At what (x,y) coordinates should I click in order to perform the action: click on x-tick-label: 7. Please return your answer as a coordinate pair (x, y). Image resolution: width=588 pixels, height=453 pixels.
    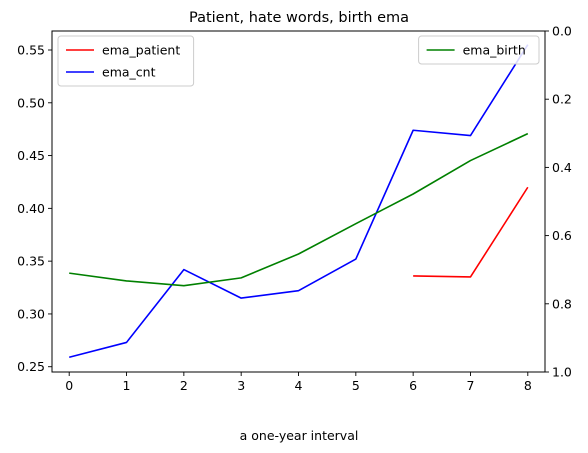
    Looking at the image, I should click on (471, 385).